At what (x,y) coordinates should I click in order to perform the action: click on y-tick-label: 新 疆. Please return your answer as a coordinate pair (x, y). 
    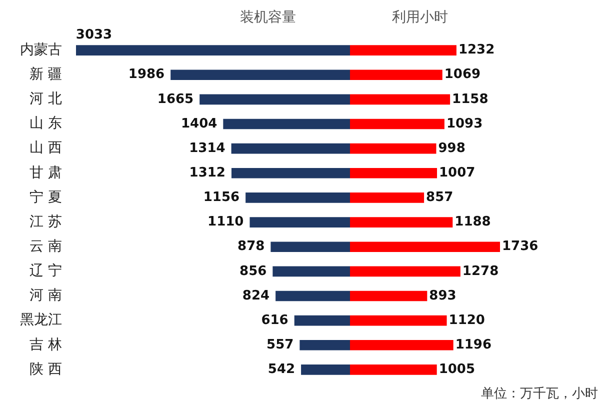
    Looking at the image, I should click on (46, 74).